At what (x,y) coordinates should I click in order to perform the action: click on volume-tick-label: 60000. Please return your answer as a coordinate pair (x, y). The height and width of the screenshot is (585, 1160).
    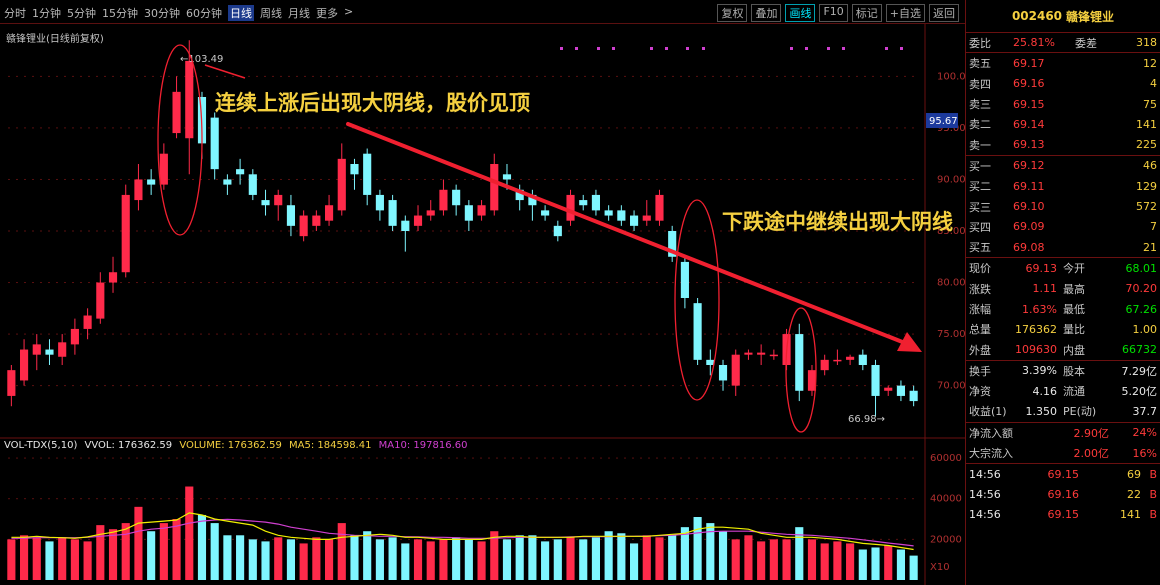
    Looking at the image, I should click on (946, 458).